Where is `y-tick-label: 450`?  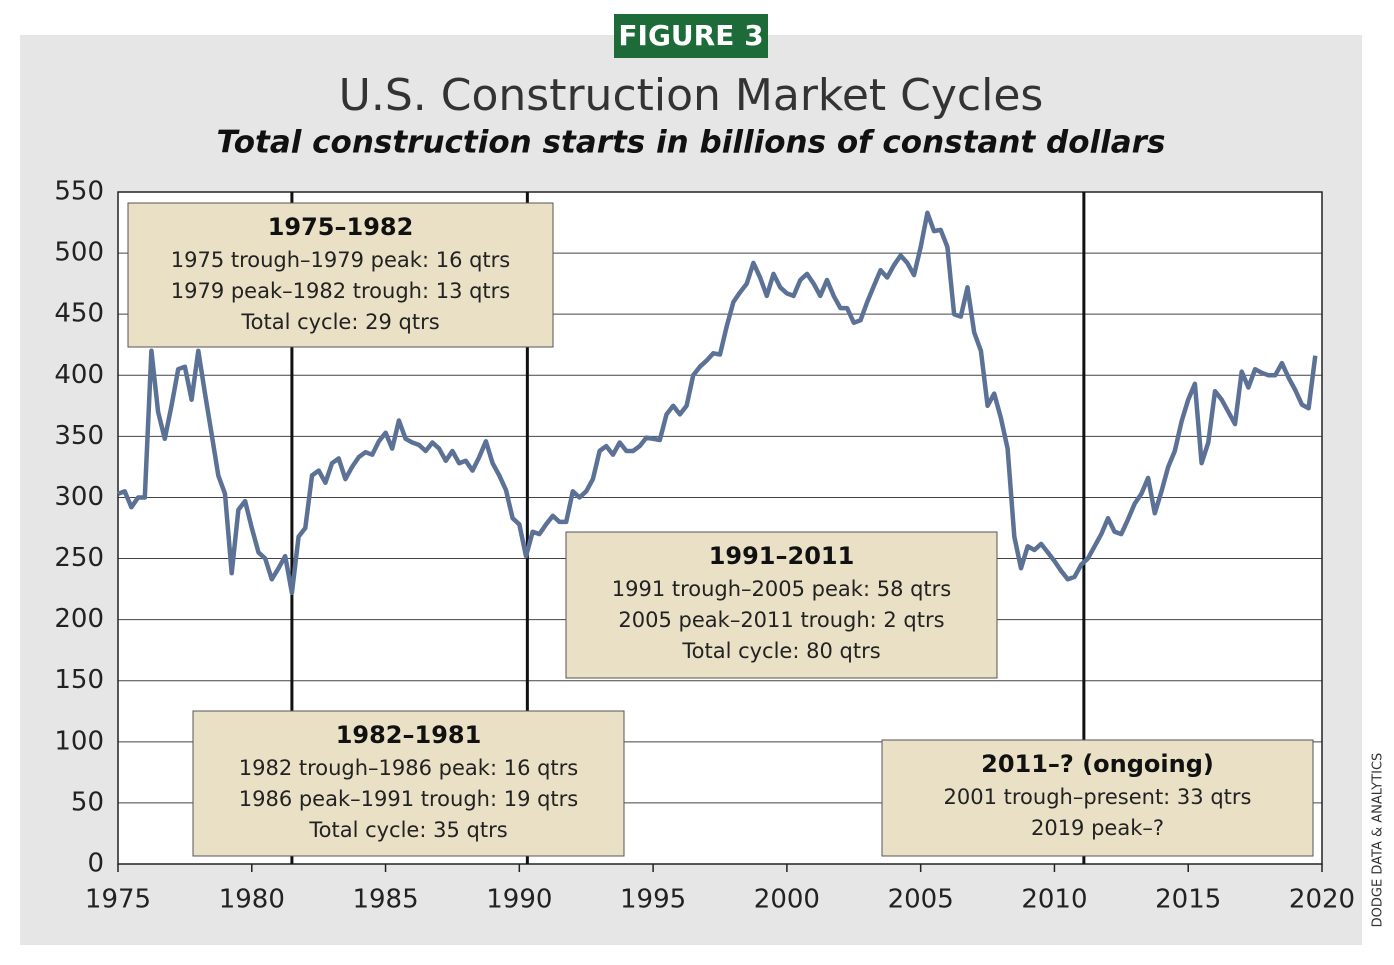 y-tick-label: 450 is located at coordinates (79, 314).